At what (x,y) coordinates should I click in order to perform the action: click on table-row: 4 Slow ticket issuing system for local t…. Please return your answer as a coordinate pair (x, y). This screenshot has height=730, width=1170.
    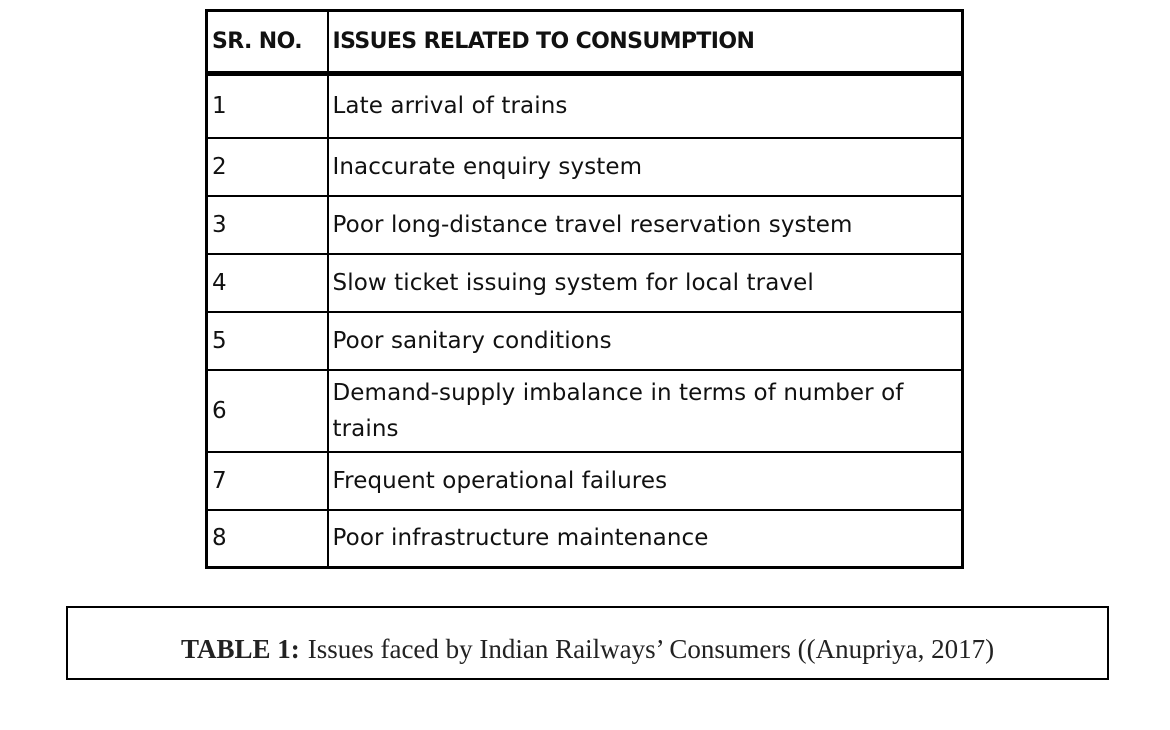
    Looking at the image, I should click on (584, 282).